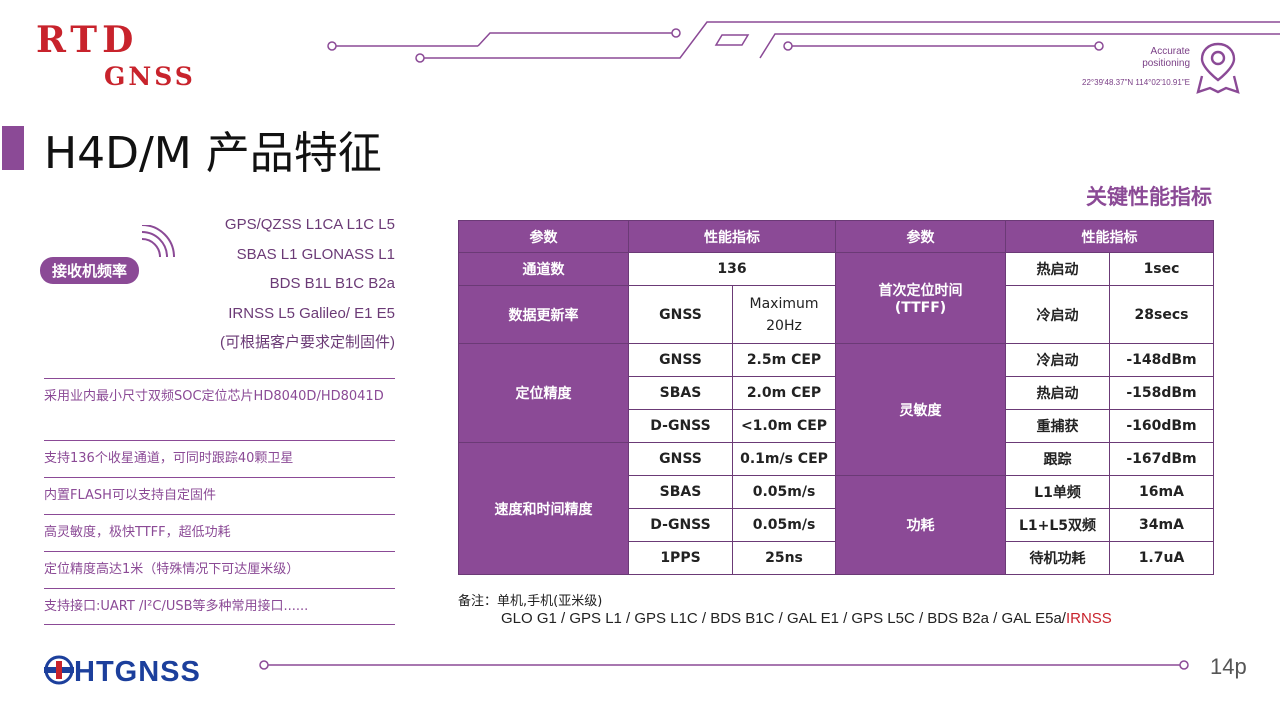 This screenshot has width=1280, height=720. I want to click on param-accuracy: 定位精度, so click(543, 393).